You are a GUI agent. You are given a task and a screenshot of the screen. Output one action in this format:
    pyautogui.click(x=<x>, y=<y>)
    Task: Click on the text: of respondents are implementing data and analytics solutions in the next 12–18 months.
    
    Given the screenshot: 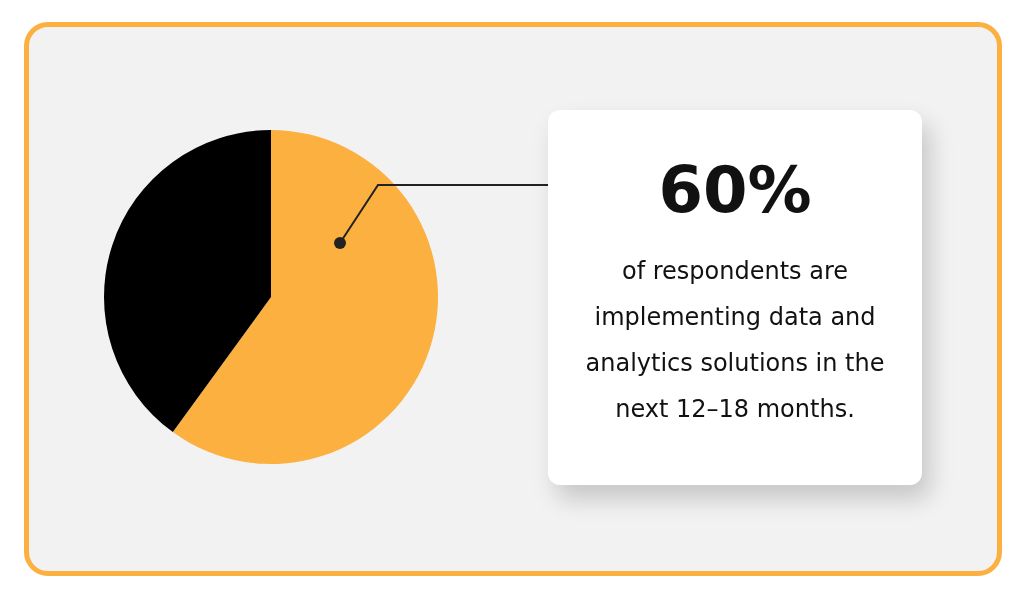 What is the action you would take?
    pyautogui.click(x=735, y=340)
    